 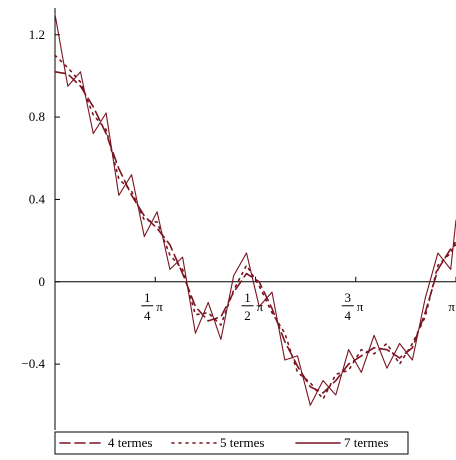 I want to click on y-tick-labels: 1.2 0.8 0.4 0 −0.4, so click(x=40, y=199).